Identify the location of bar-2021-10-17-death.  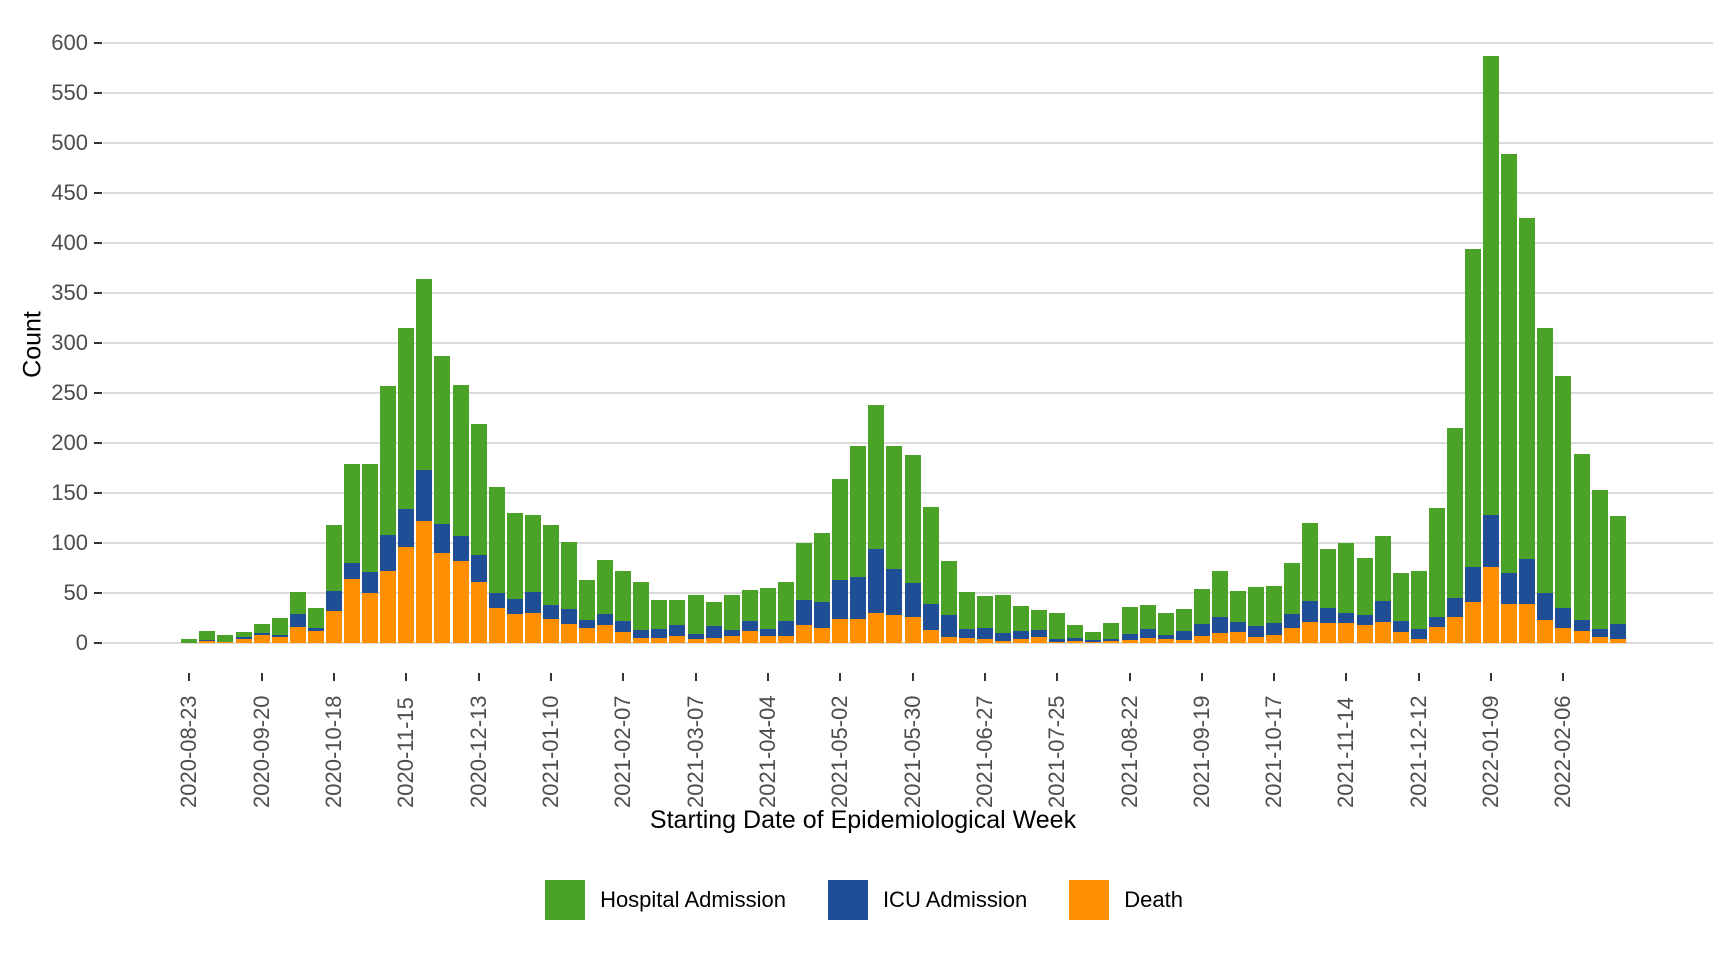
(1274, 639).